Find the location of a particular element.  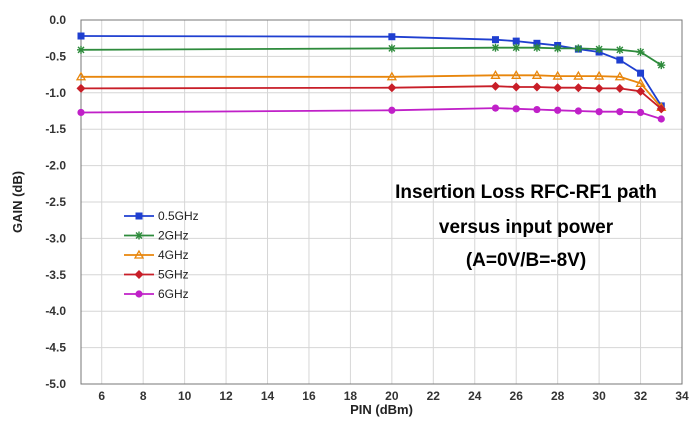

legend-label: 2GHz is located at coordinates (173, 236).